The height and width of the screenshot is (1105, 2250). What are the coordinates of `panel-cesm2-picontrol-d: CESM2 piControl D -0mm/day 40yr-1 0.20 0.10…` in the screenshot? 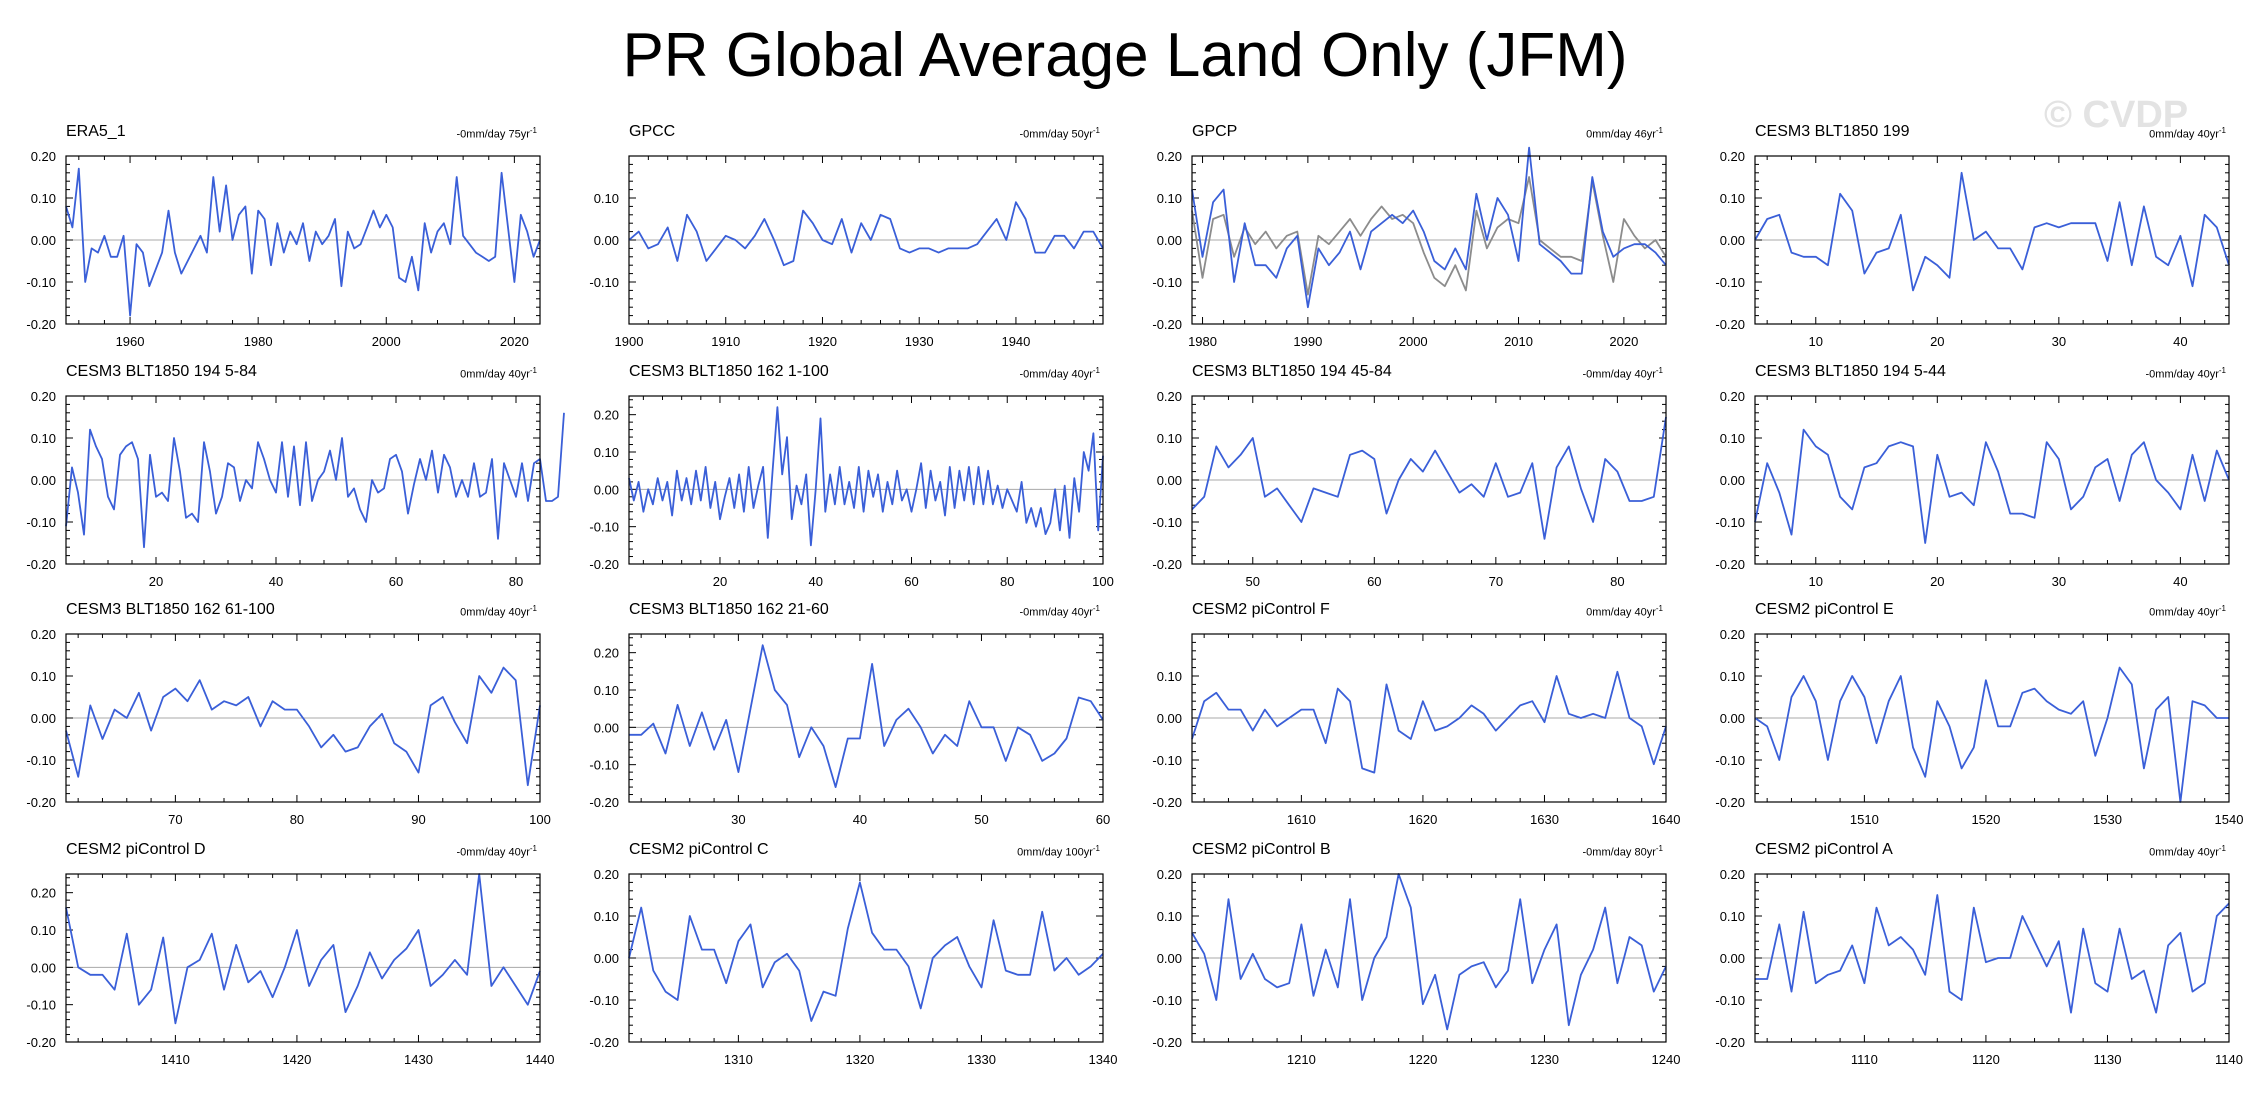 It's located at (280, 955).